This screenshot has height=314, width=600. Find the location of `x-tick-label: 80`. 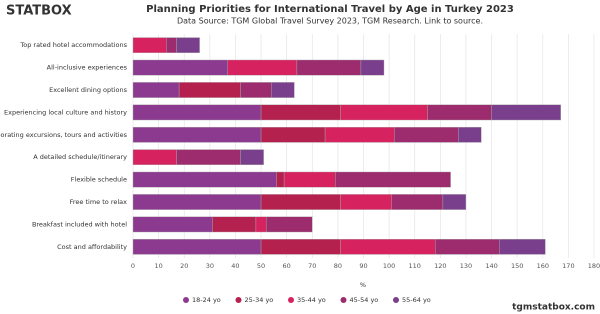

x-tick-label: 80 is located at coordinates (338, 266).